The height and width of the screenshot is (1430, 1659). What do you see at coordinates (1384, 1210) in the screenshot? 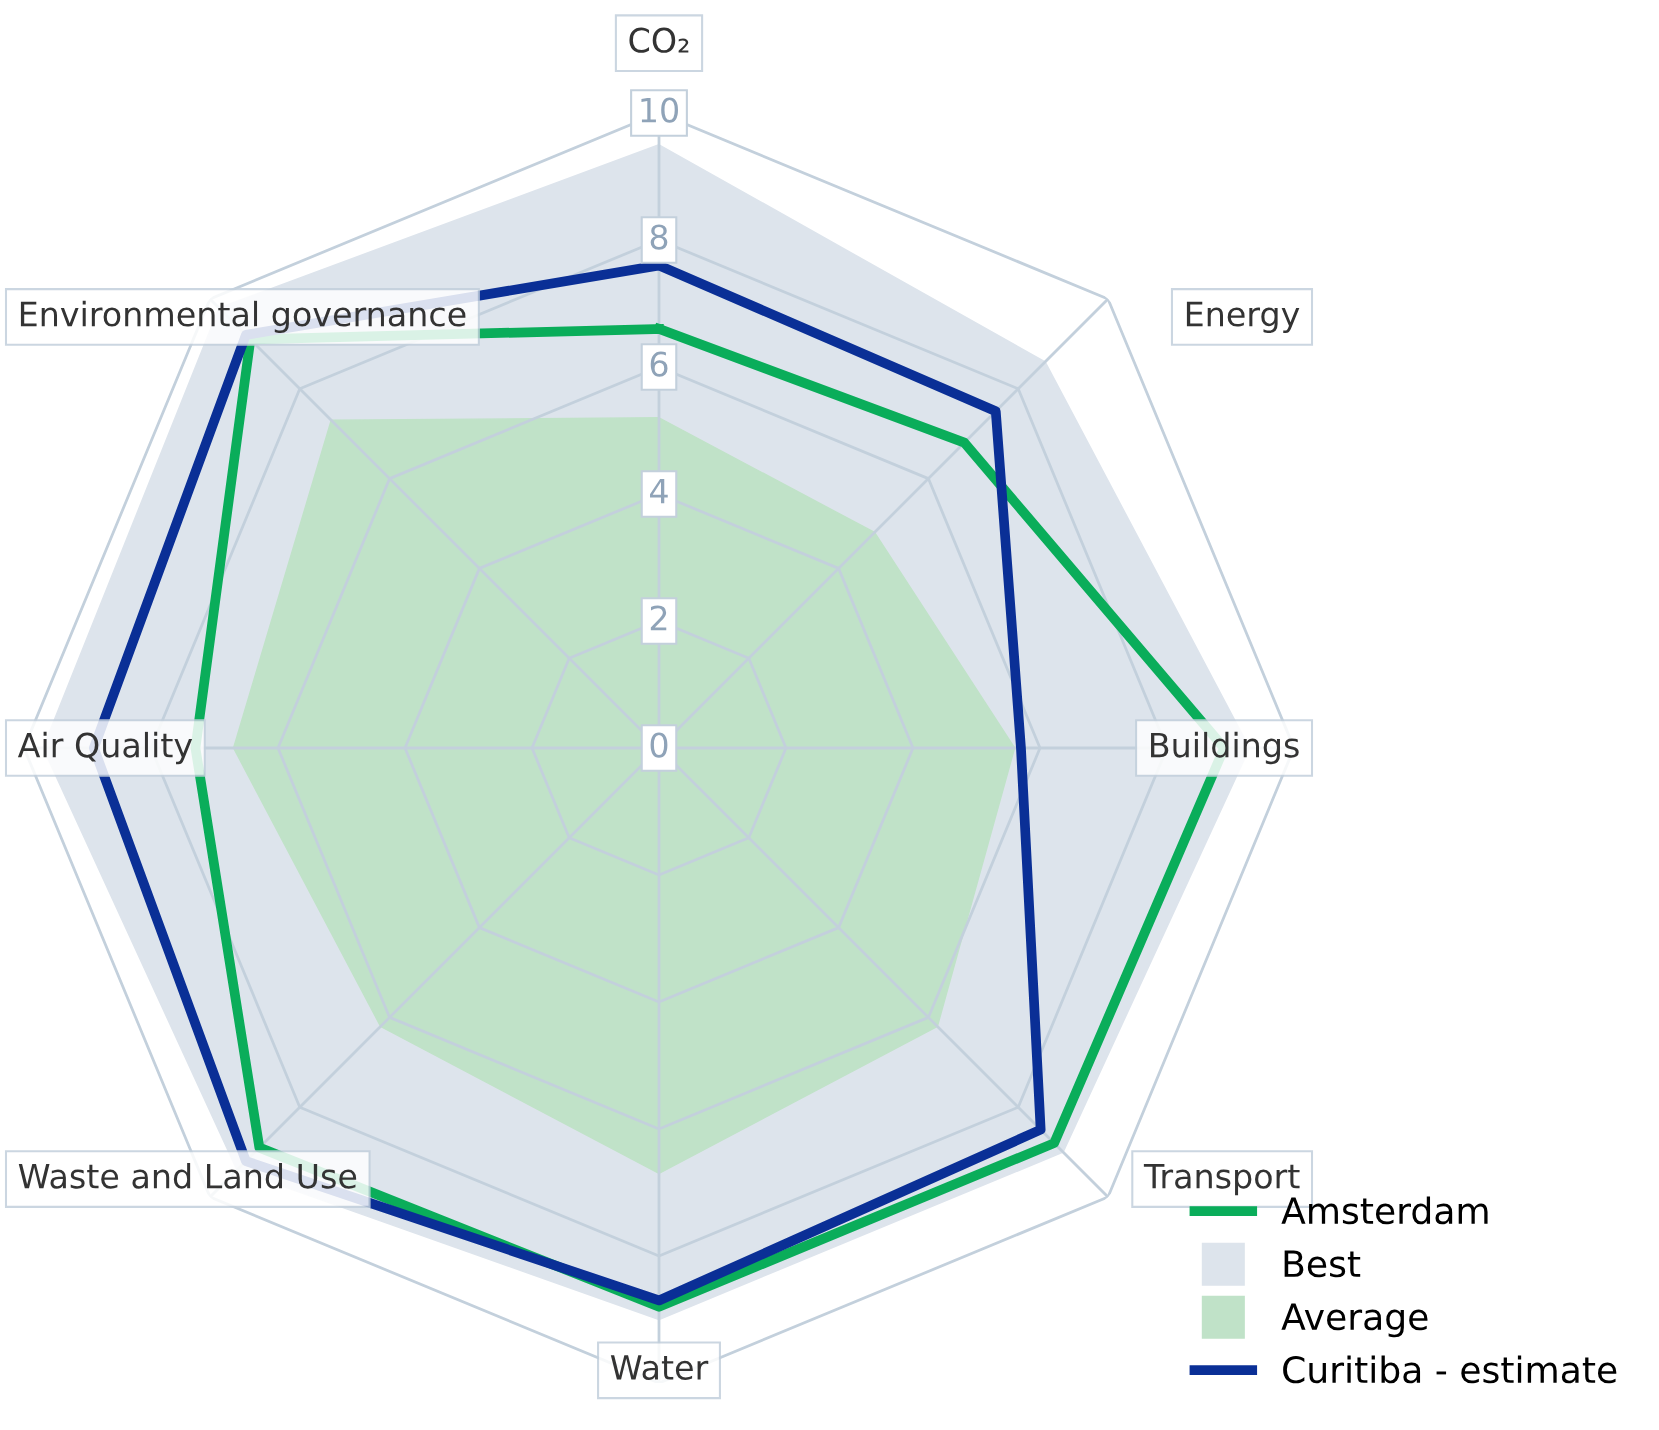
I see `legend-label: Amsterdam` at bounding box center [1384, 1210].